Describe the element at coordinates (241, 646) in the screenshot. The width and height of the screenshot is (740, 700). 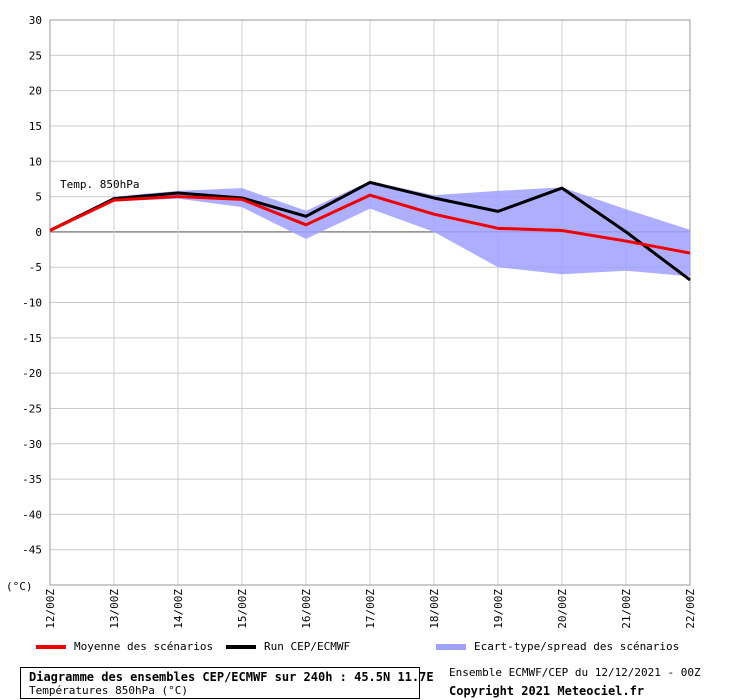
I see `legend-run-swatch` at that location.